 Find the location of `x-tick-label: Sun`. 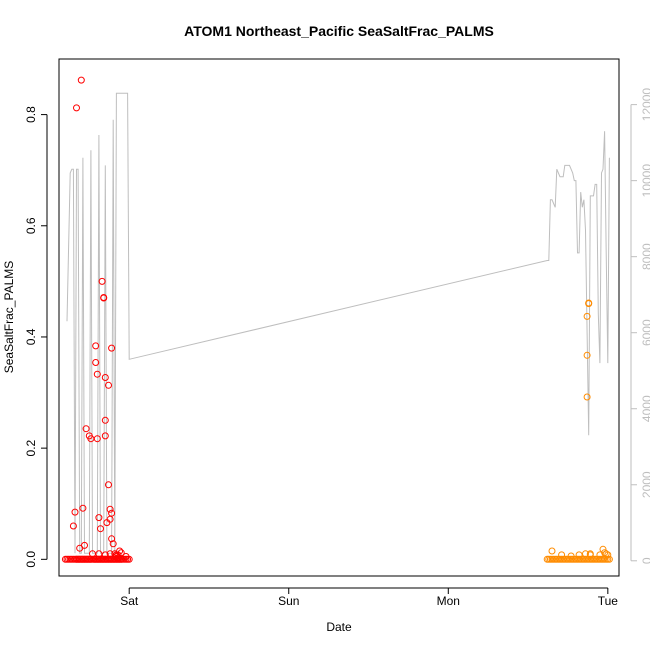

x-tick-label: Sun is located at coordinates (288, 601).